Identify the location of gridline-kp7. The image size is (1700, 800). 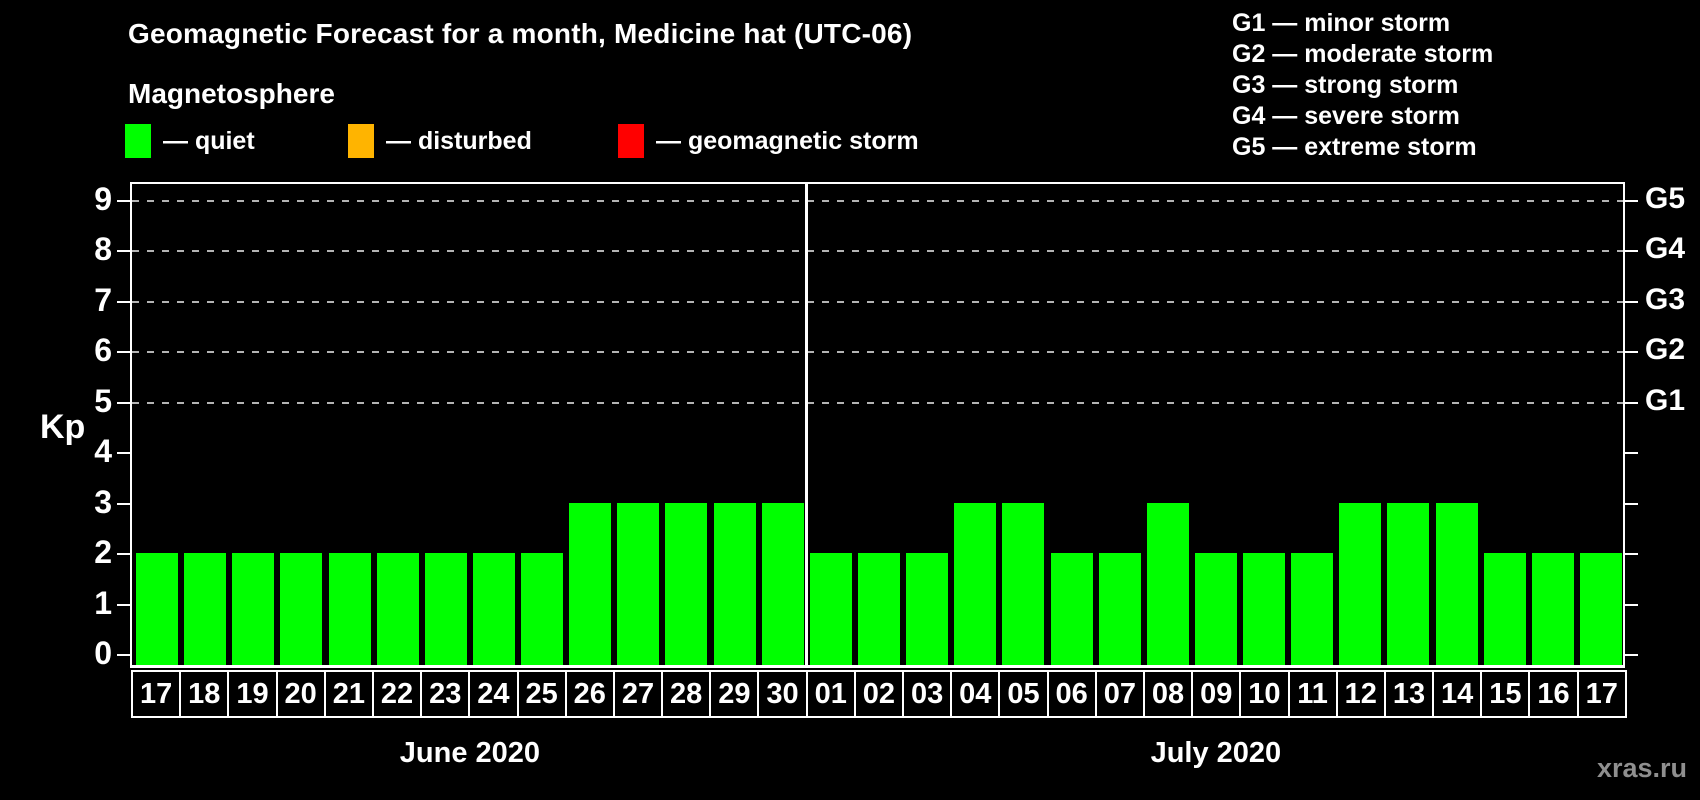
(877, 301).